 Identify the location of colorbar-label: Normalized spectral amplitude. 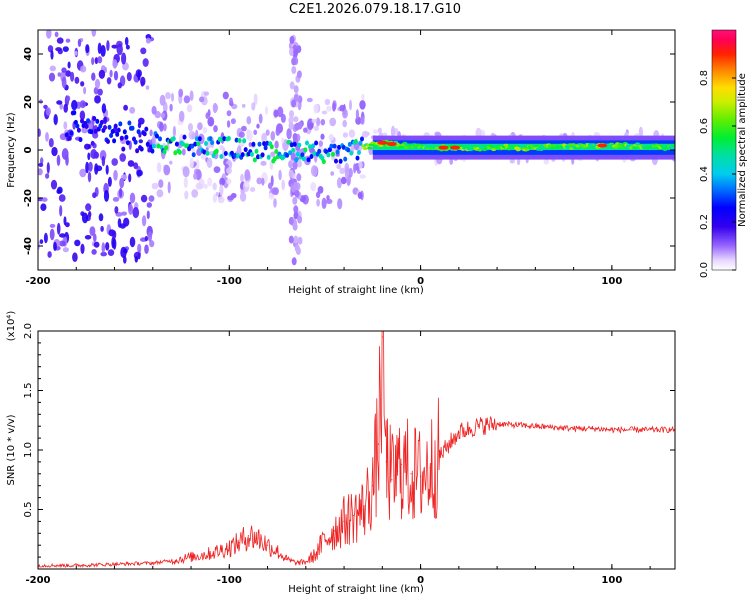
(742, 150).